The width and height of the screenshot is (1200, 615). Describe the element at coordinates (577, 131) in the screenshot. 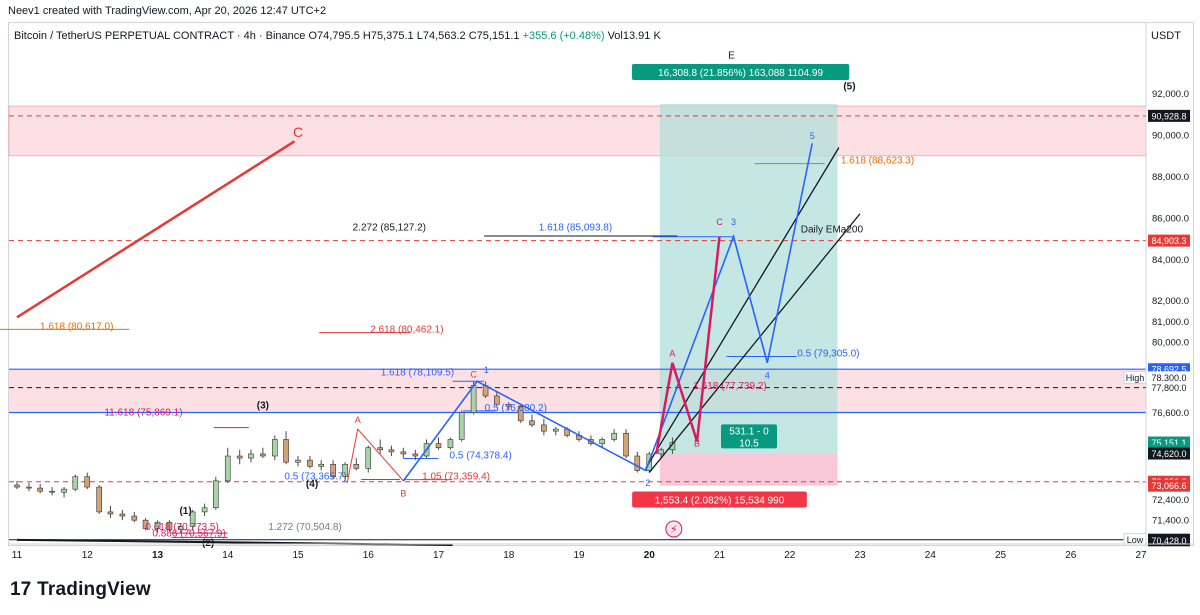

I see `resistance-zone` at that location.